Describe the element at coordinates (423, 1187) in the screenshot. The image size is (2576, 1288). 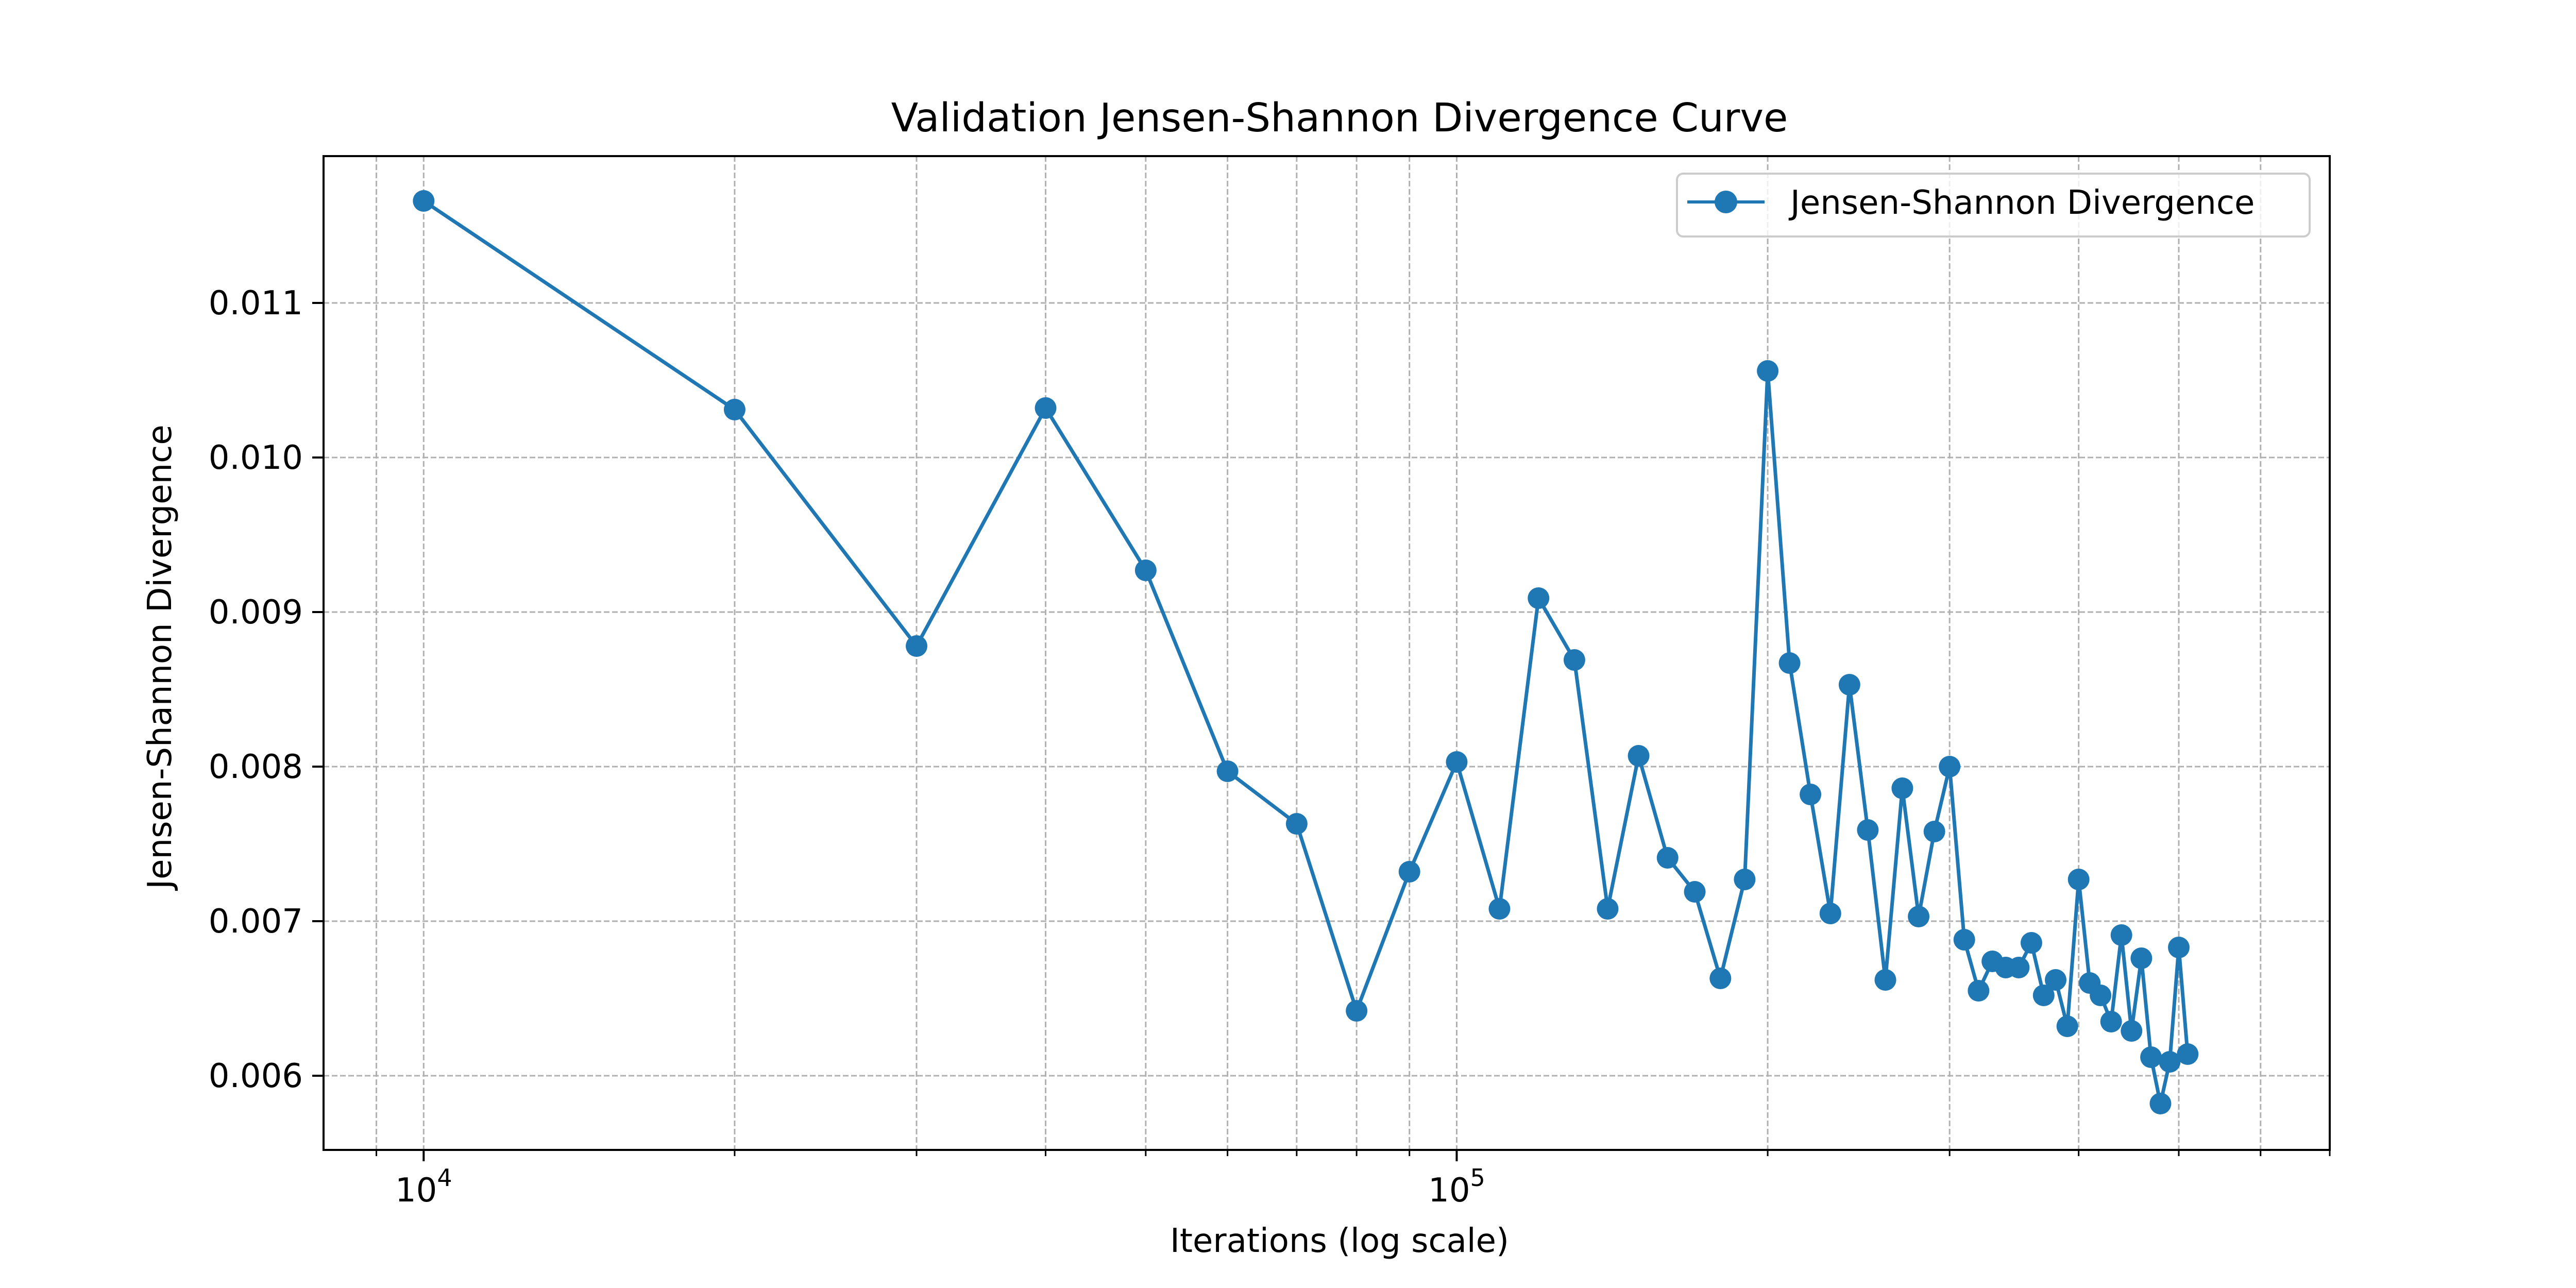
I see `x-tick-label: 10⁴` at that location.